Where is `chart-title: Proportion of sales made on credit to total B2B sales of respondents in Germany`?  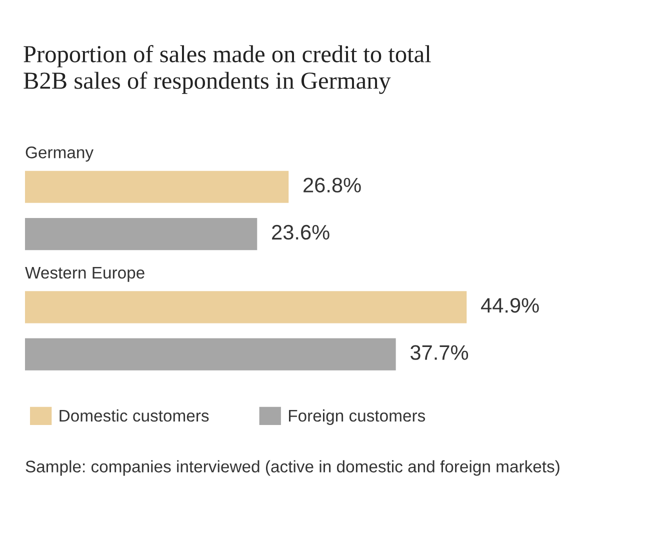 chart-title: Proportion of sales made on credit to total B2B sales of respondents in Germany is located at coordinates (227, 69).